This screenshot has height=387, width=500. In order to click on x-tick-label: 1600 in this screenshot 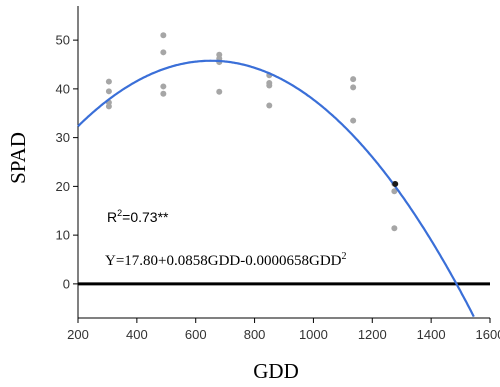, I will do `click(488, 334)`.